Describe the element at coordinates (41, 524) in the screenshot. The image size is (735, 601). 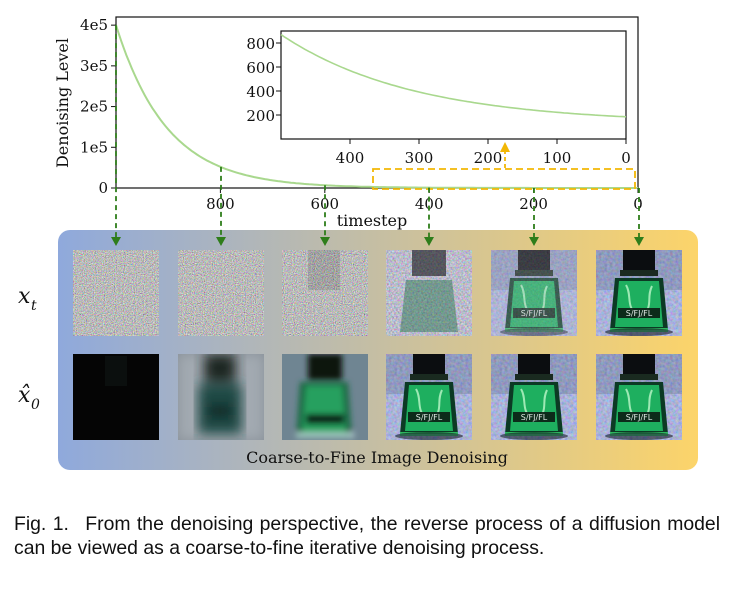
I see `figure-caption-label: Fig. 1.` at that location.